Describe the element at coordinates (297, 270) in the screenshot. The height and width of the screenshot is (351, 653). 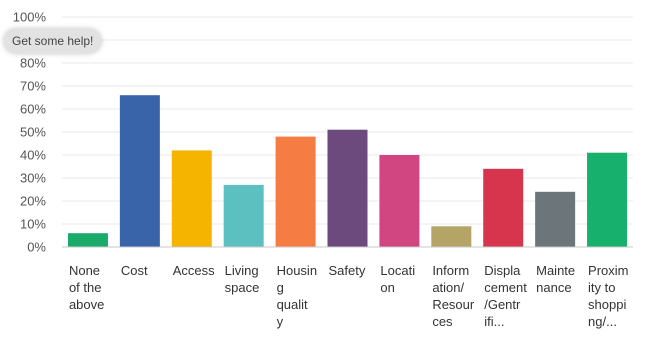
I see `x-tick-label-line: Housin` at that location.